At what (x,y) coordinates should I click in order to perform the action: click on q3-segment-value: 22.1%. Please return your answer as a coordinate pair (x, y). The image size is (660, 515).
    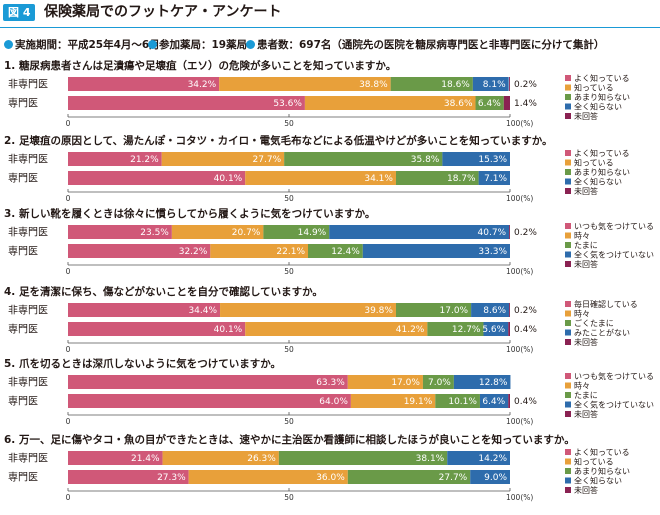
    Looking at the image, I should click on (290, 252).